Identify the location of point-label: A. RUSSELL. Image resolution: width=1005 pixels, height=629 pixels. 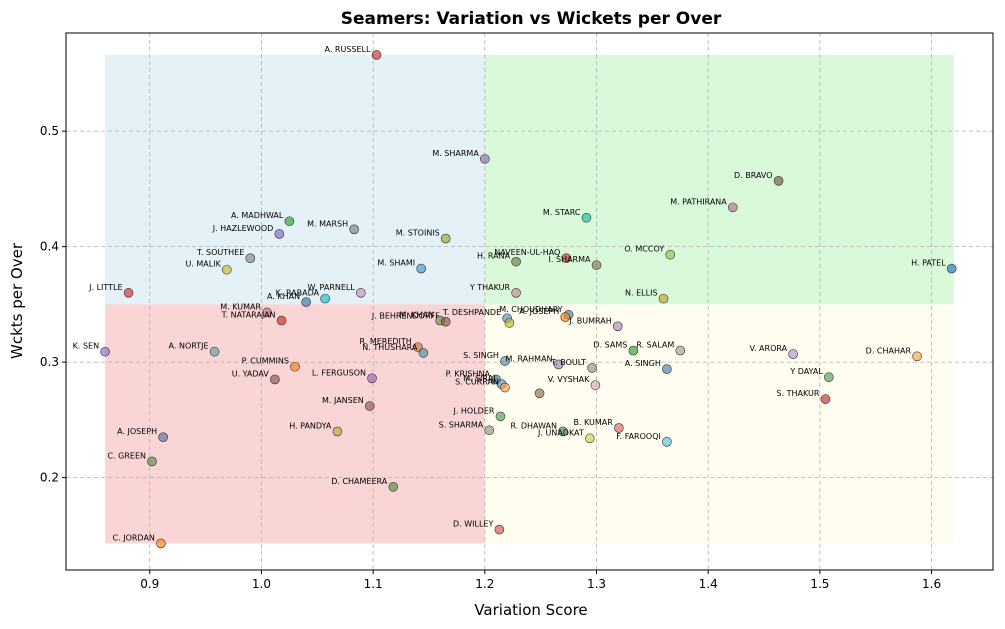
(348, 49).